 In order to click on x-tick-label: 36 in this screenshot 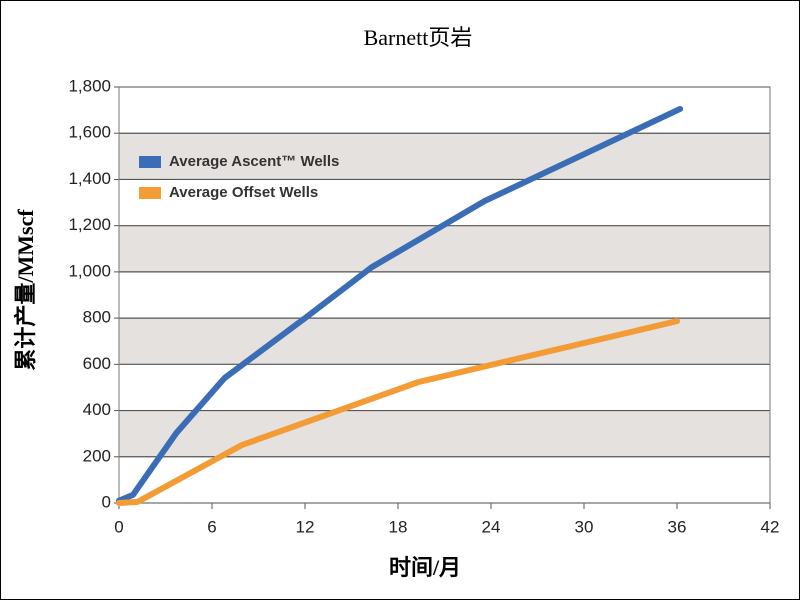, I will do `click(677, 526)`.